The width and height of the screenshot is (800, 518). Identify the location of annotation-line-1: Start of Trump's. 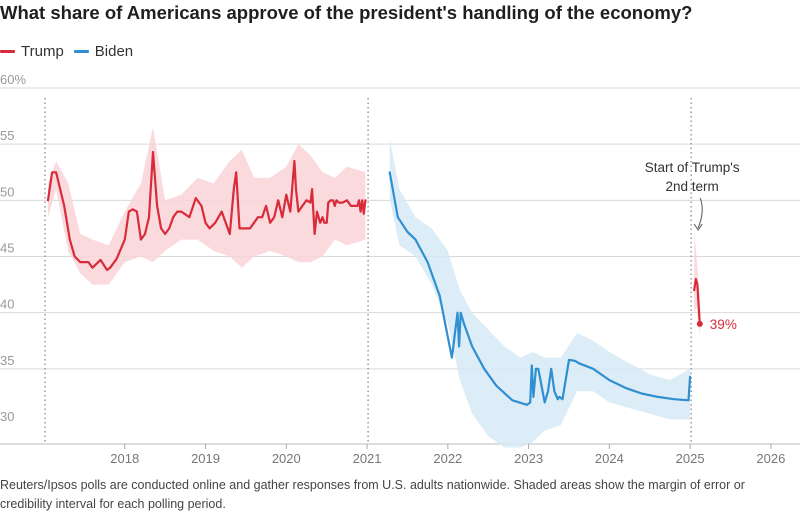
(692, 167).